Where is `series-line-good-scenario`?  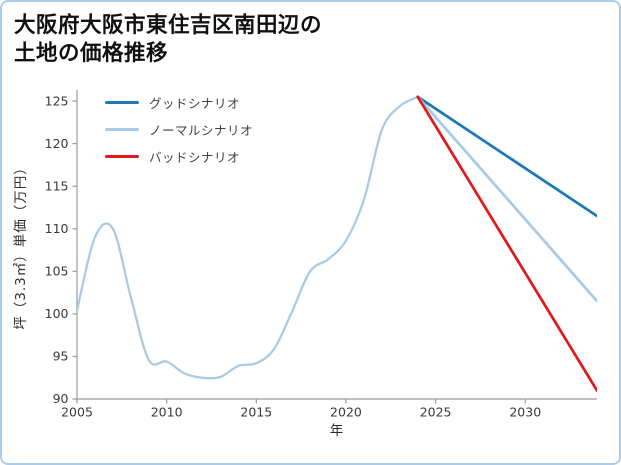
series-line-good-scenario is located at coordinates (506, 156).